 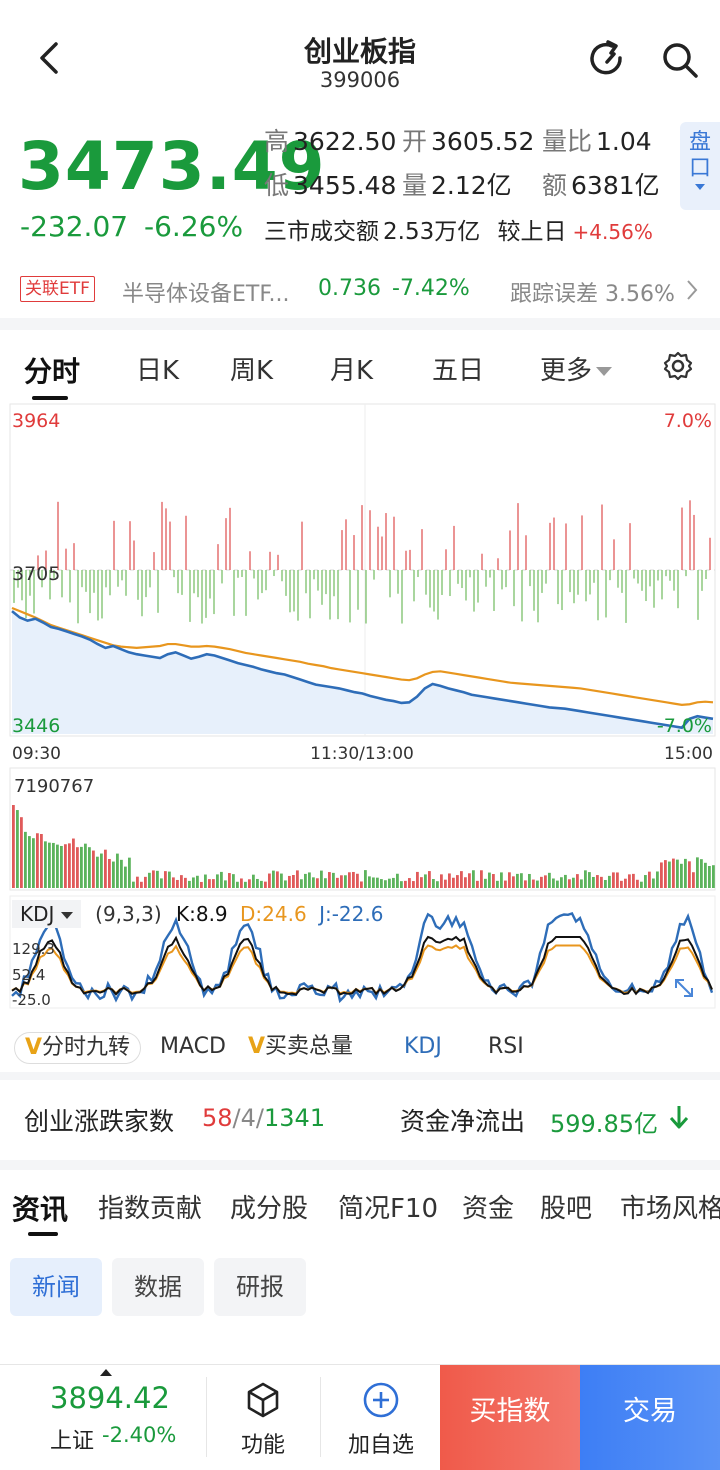 What do you see at coordinates (301, 1046) in the screenshot?
I see `indicator-tab-order-volume: V买卖总量` at bounding box center [301, 1046].